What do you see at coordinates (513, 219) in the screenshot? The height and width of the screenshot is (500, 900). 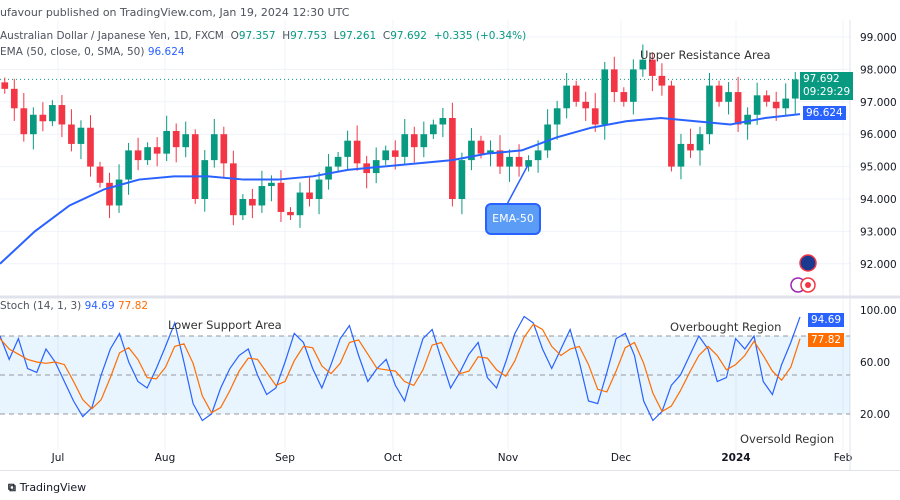 I see `ema50-callout: EMA-50` at bounding box center [513, 219].